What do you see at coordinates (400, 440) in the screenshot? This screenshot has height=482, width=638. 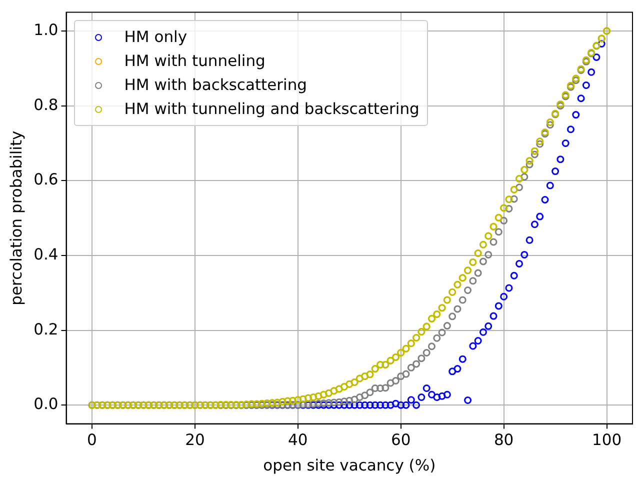 I see `x-tick-label: 60` at bounding box center [400, 440].